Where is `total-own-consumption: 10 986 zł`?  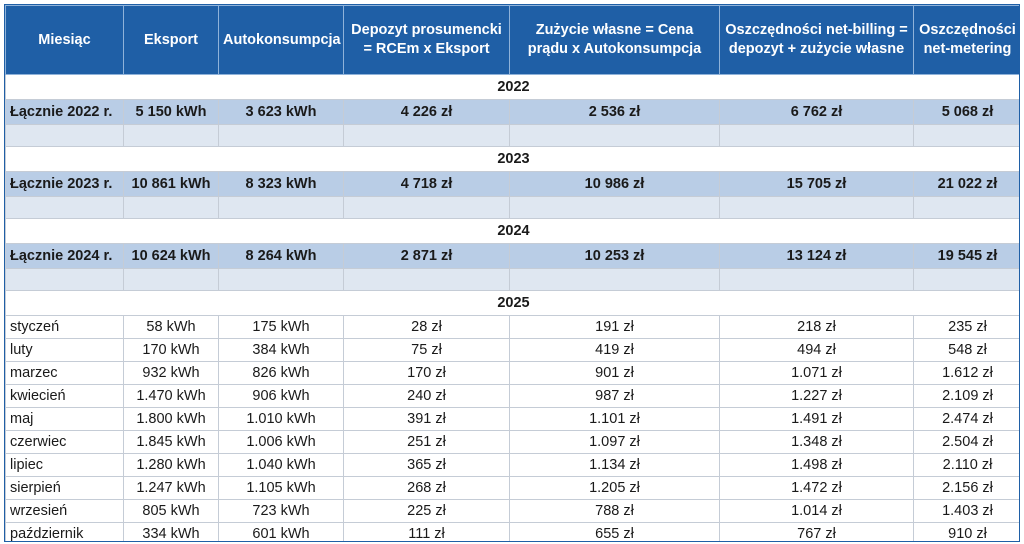 total-own-consumption: 10 986 zł is located at coordinates (614, 184).